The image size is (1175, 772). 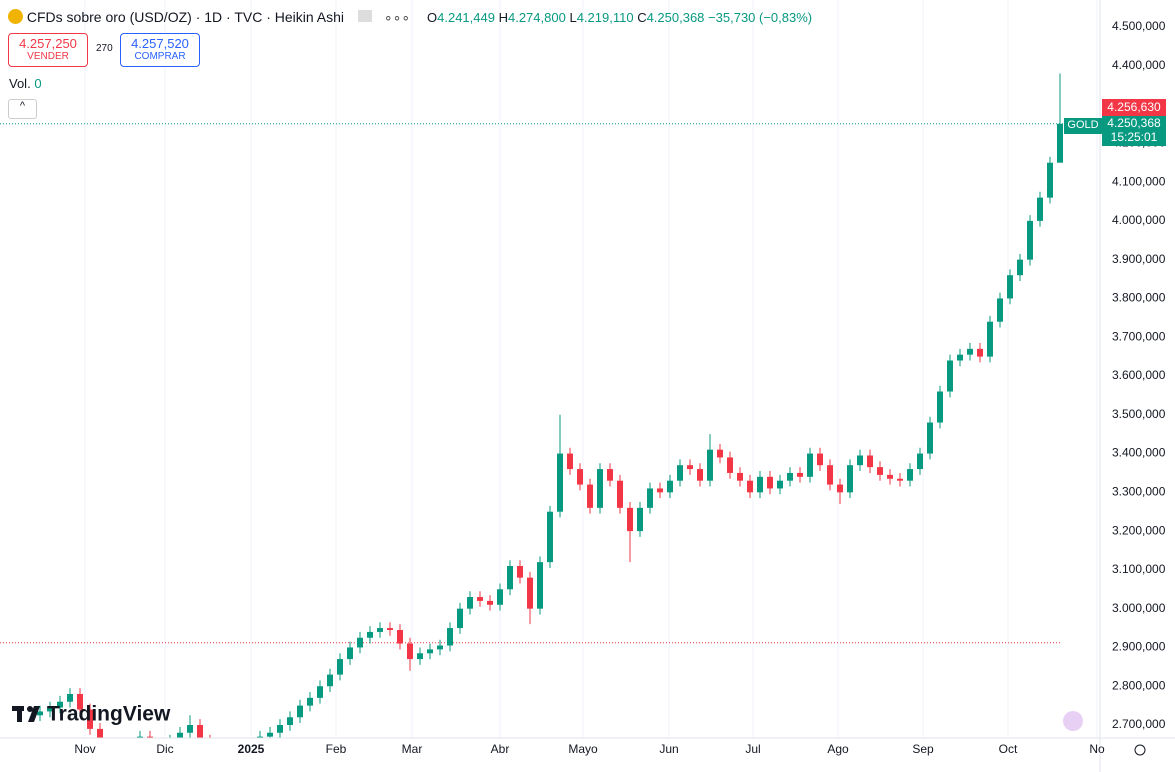 What do you see at coordinates (838, 749) in the screenshot?
I see `x-tick-label: Ago` at bounding box center [838, 749].